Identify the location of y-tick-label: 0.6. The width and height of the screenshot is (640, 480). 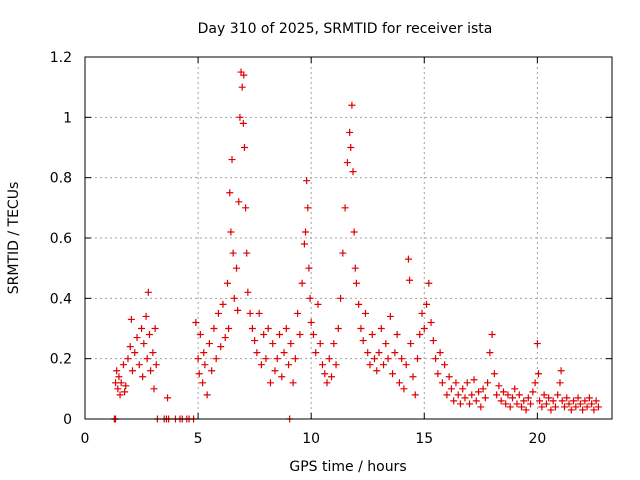
(61, 239).